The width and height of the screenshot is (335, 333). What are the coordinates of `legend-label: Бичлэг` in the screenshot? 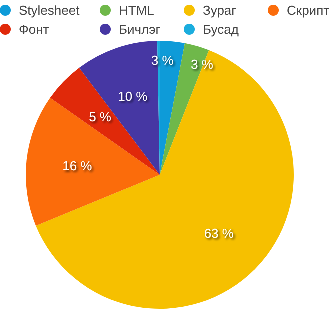 It's located at (140, 29).